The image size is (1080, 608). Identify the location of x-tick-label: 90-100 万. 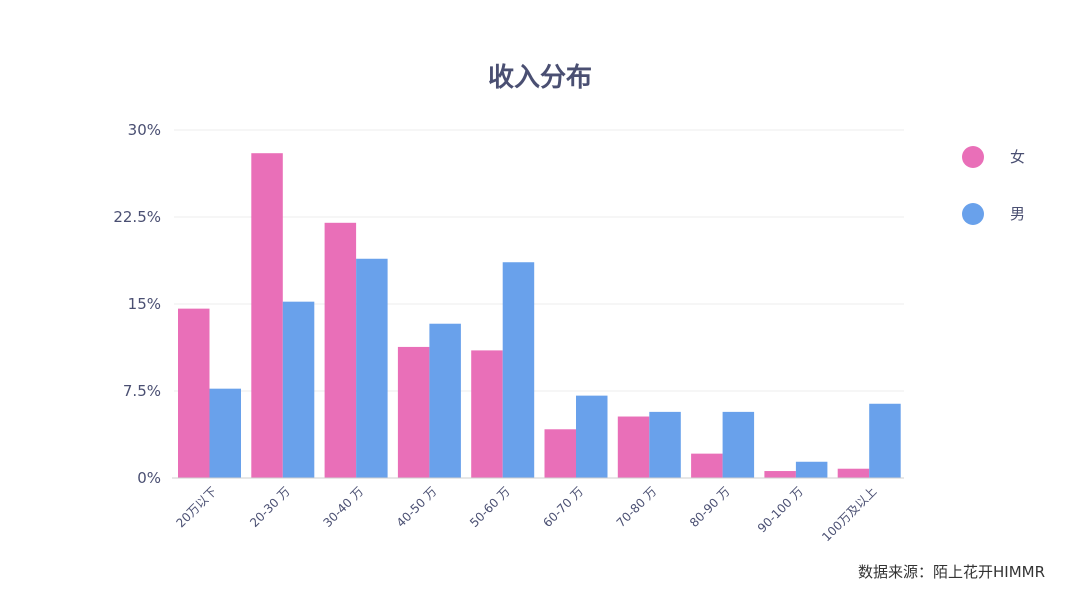
(780, 509).